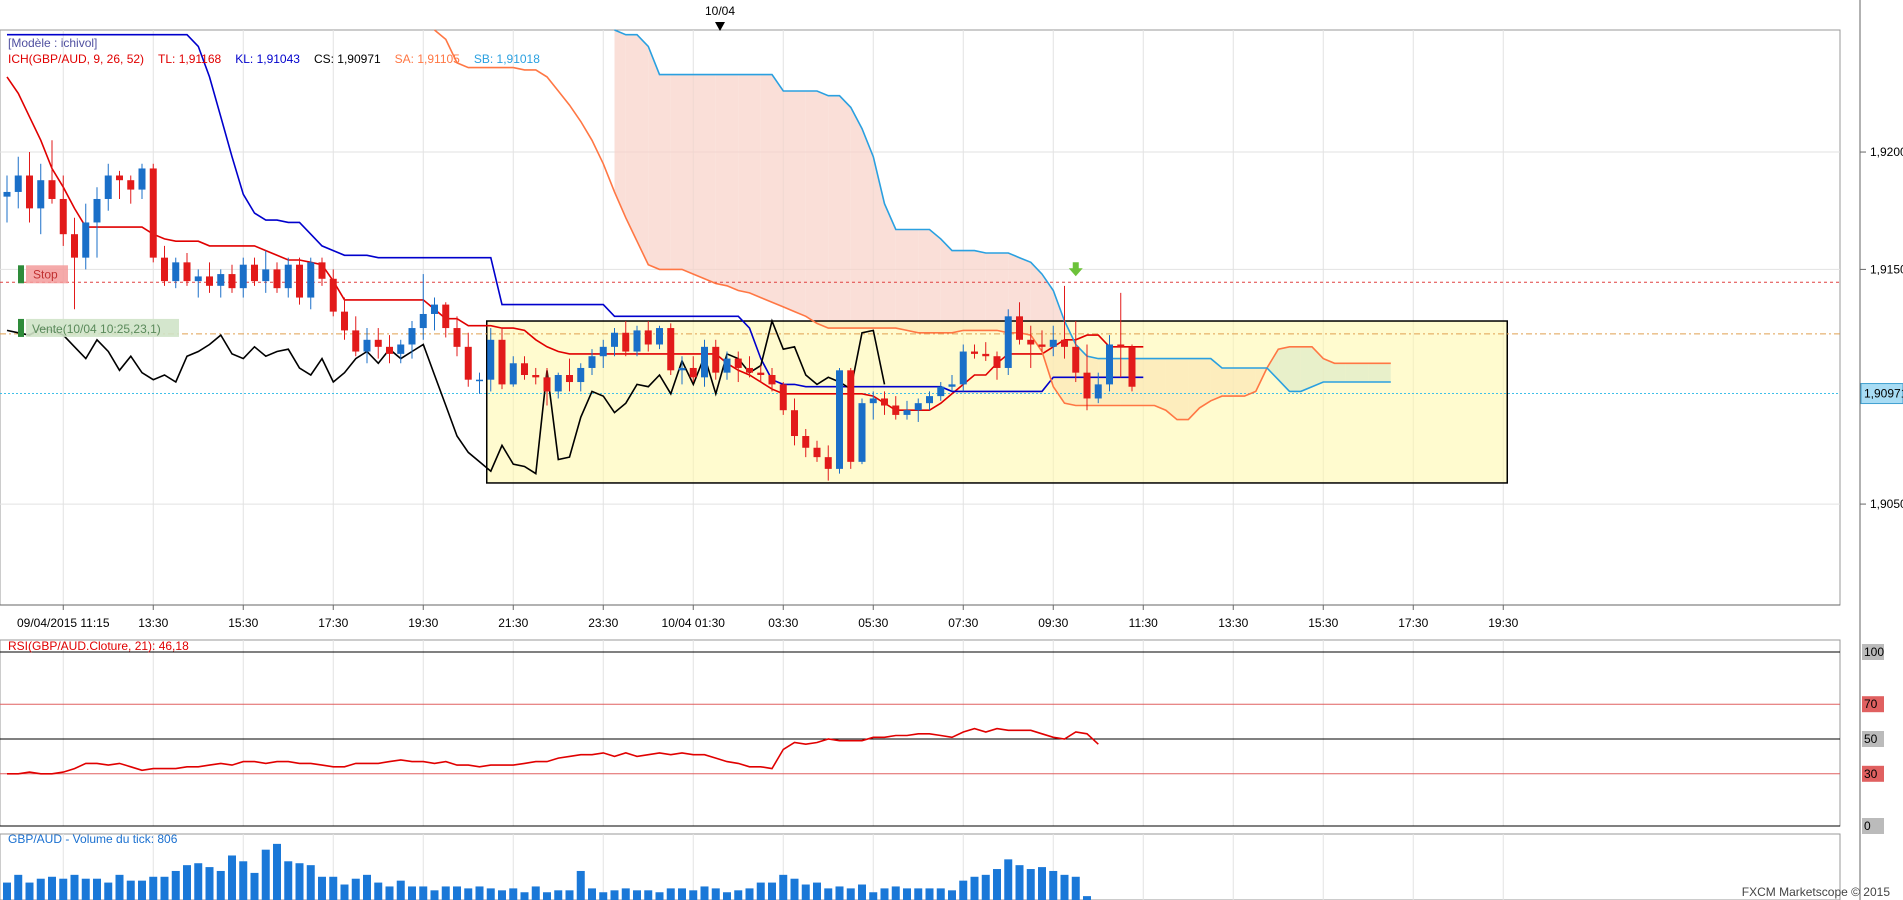  Describe the element at coordinates (47, 274) in the screenshot. I see `stop-tag-bg` at that location.